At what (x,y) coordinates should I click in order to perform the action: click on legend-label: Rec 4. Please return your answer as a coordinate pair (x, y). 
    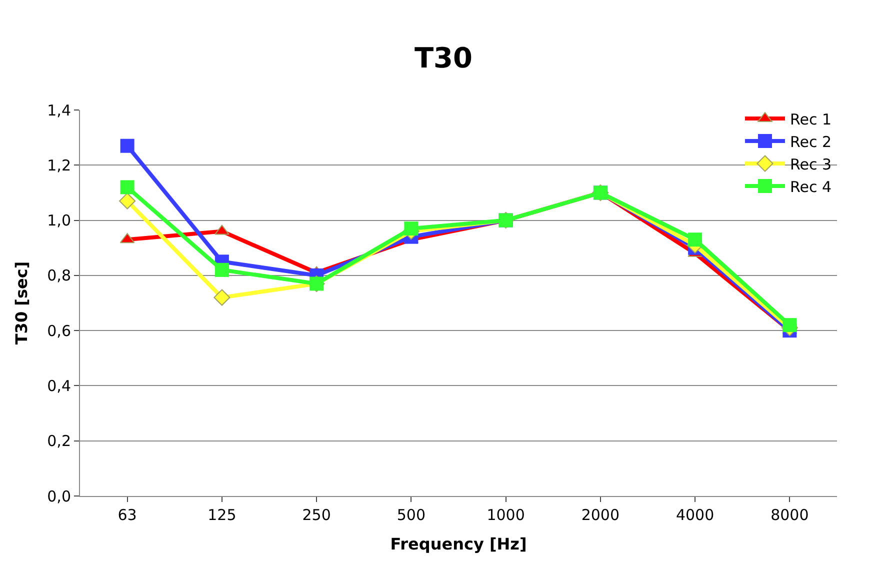
    Looking at the image, I should click on (811, 187).